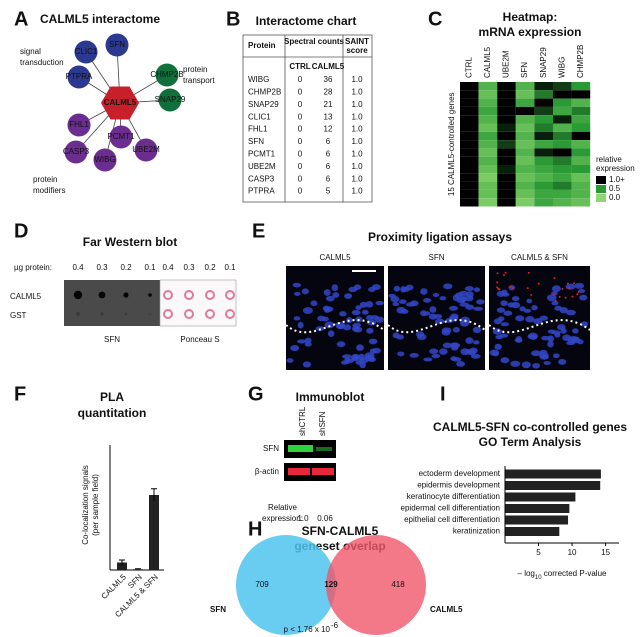 This screenshot has height=637, width=640. I want to click on y-axis-label: Co-localization signals, so click(85, 505).